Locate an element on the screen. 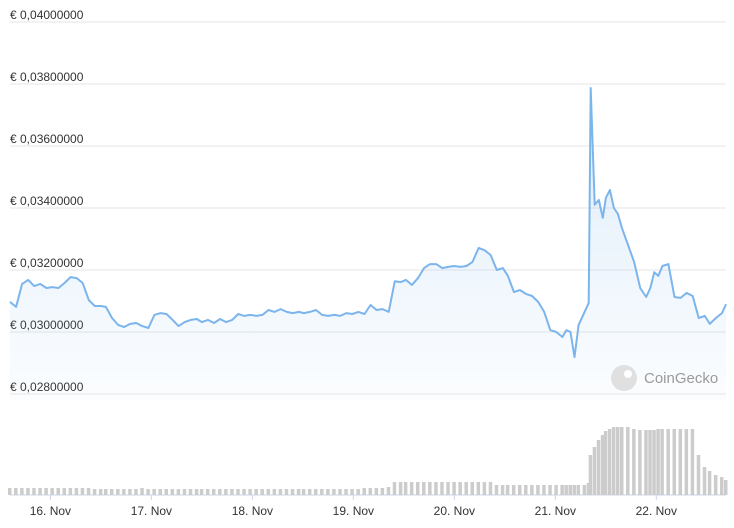 This screenshot has width=734, height=528. y-tick-label: € 0,03400000 is located at coordinates (47, 201).